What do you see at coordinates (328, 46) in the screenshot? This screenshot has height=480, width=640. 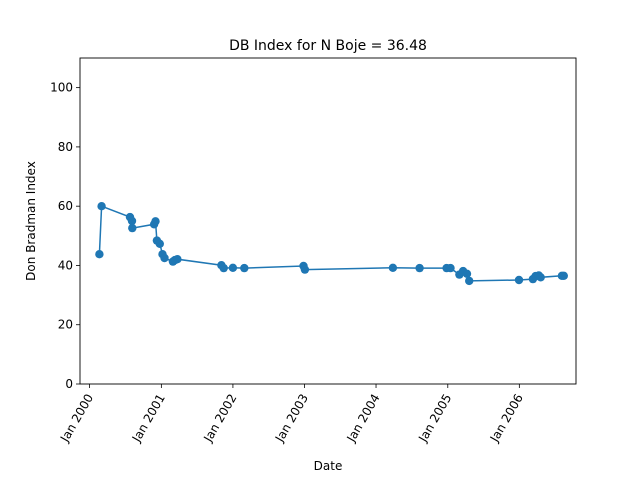 I see `chart-title: DB Index for N Boje = 36.48` at bounding box center [328, 46].